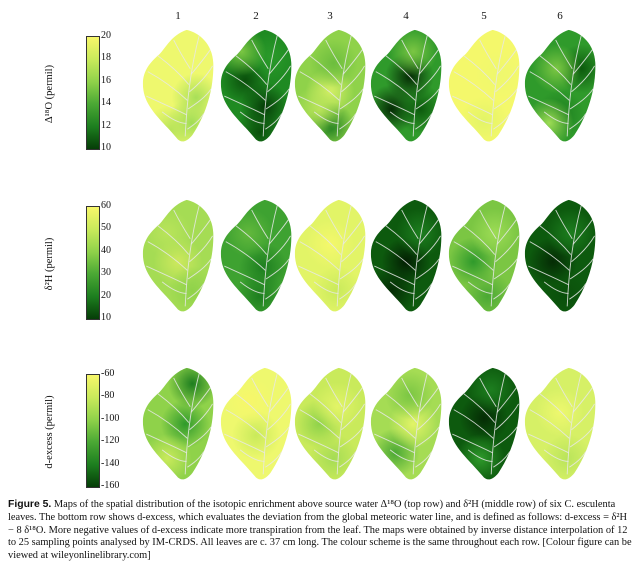  Describe the element at coordinates (330, 16) in the screenshot. I see `column-number-3: 3` at that location.